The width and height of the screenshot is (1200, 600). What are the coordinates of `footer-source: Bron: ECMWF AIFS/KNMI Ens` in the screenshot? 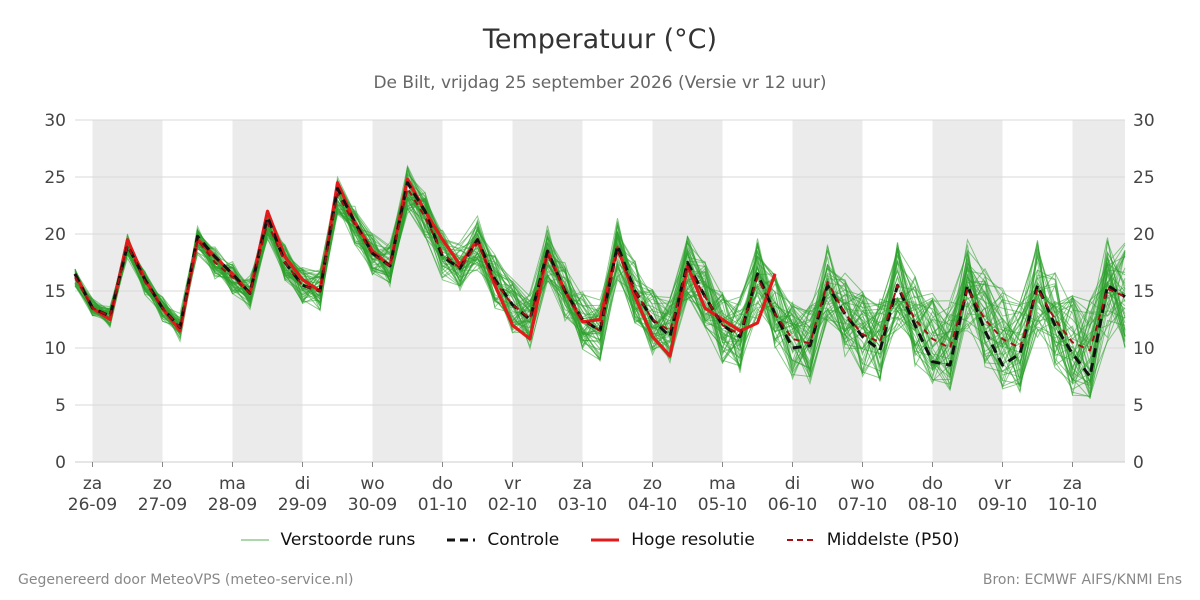 It's located at (1082, 580).